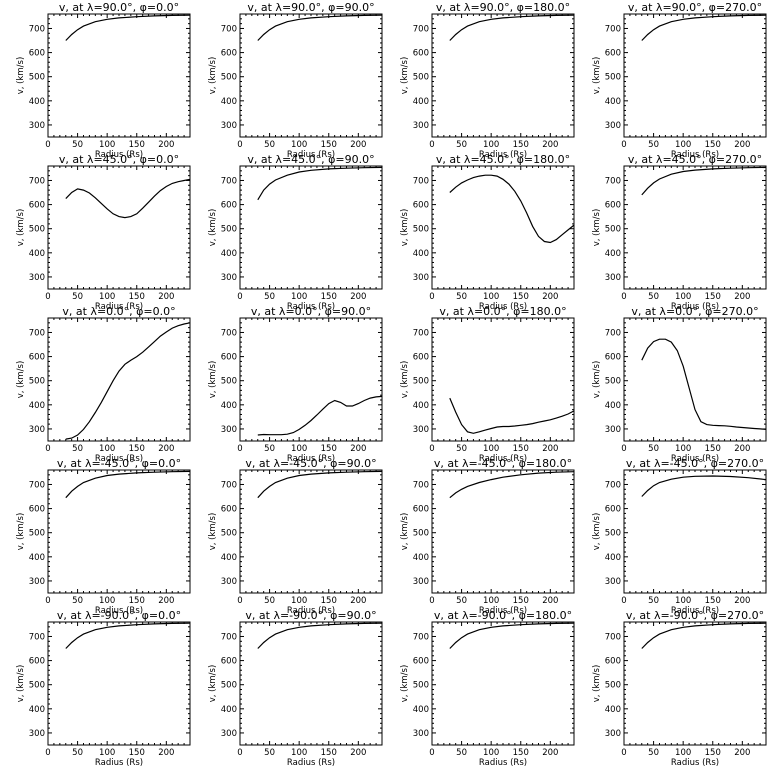 The width and height of the screenshot is (768, 768). I want to click on chart-3-title: v, at λ=90.0°, φ=180.0°, so click(503, 7).